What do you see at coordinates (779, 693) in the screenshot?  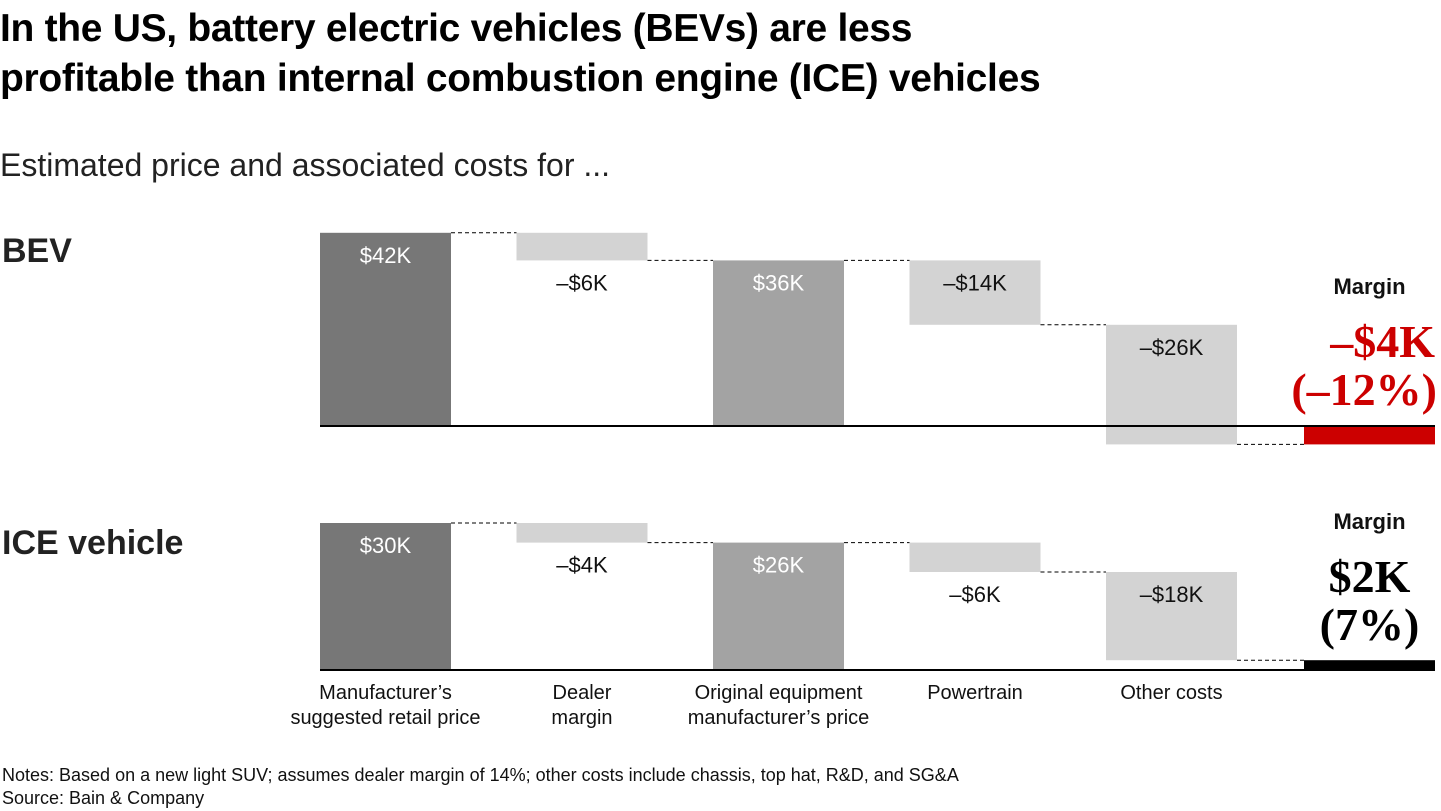 I see `category-label: Original equipment` at bounding box center [779, 693].